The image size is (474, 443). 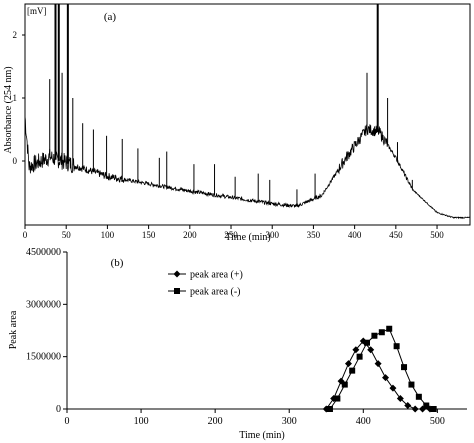 I want to click on panel-b-y-tick-label: 4500000, so click(x=43, y=252).